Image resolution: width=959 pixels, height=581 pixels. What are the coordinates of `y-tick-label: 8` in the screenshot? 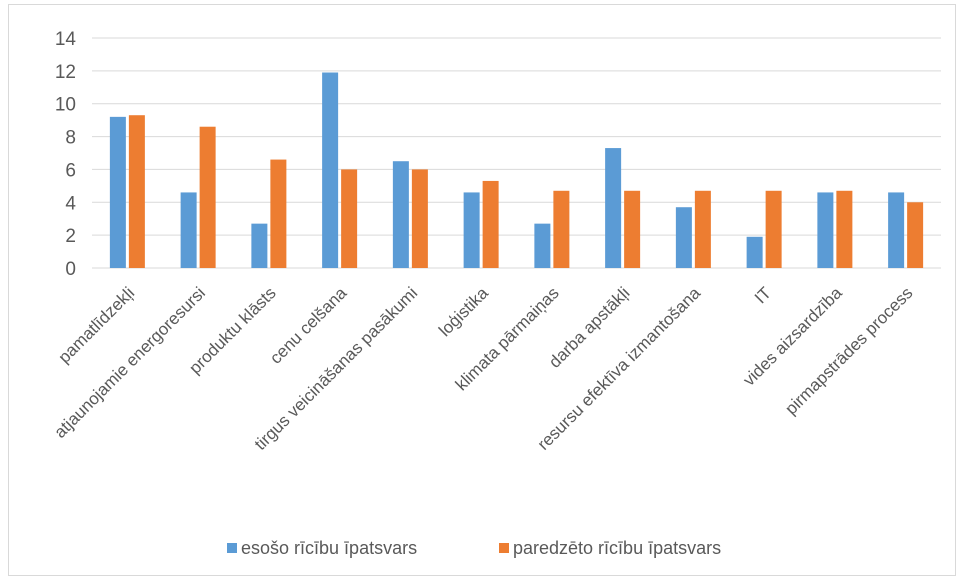 It's located at (70, 138).